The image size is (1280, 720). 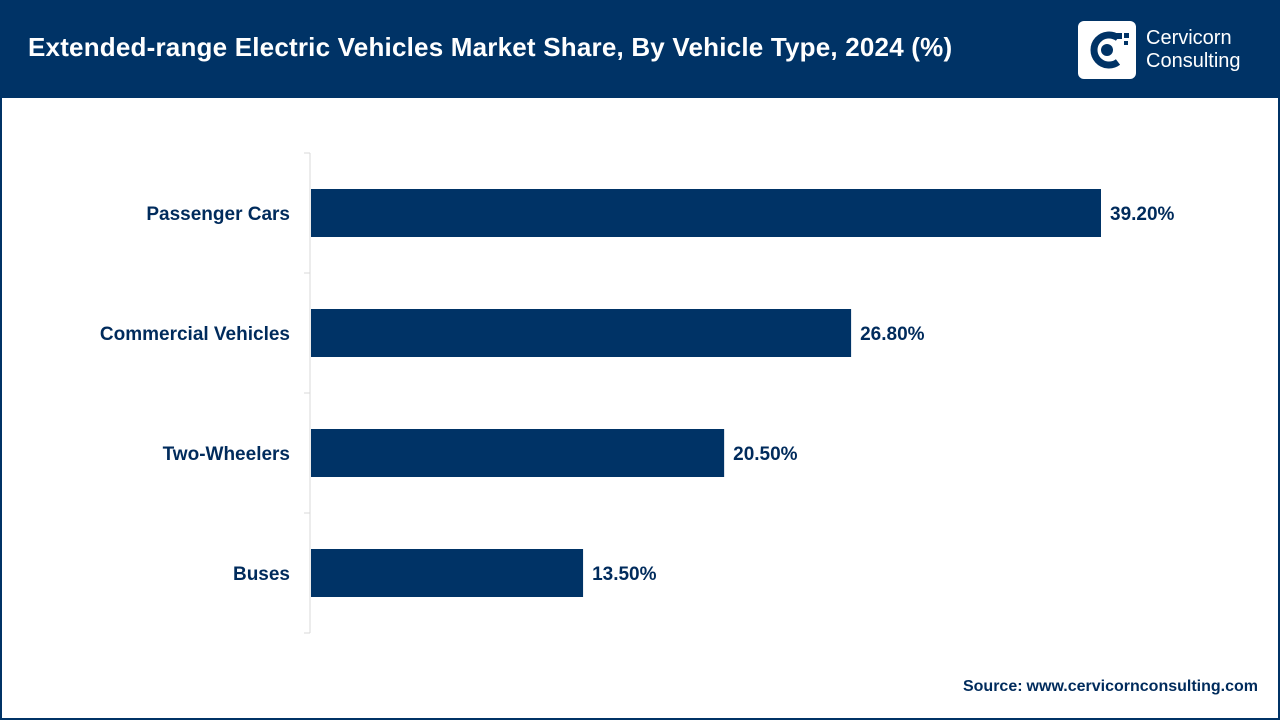 I want to click on cervicorn-logo: Cervicorn Consulting, so click(x=1173, y=51).